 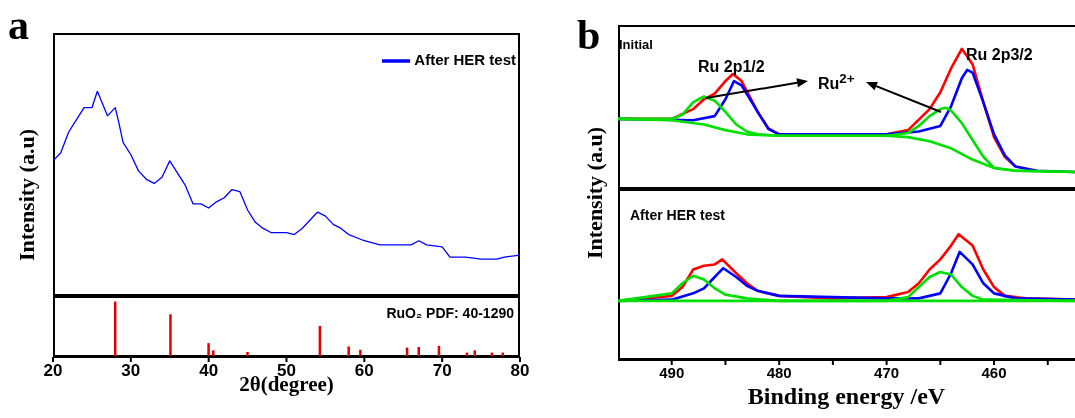 I want to click on x-axis-title: Binding energy /eV, so click(x=846, y=396).